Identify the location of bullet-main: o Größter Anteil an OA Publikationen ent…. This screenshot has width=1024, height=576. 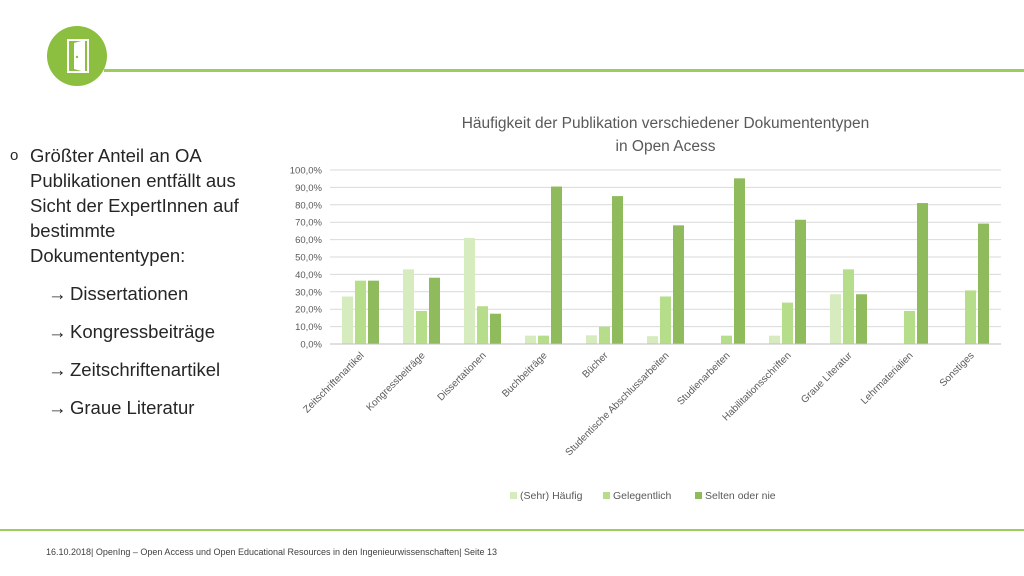
(137, 205).